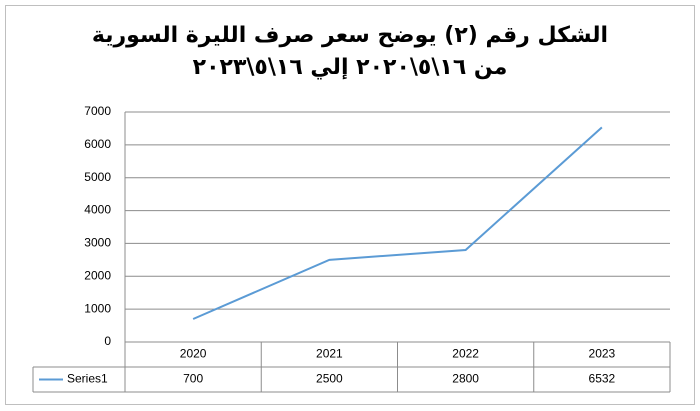 This screenshot has height=411, width=700. Describe the element at coordinates (87, 379) in the screenshot. I see `legend-label: Series1` at that location.